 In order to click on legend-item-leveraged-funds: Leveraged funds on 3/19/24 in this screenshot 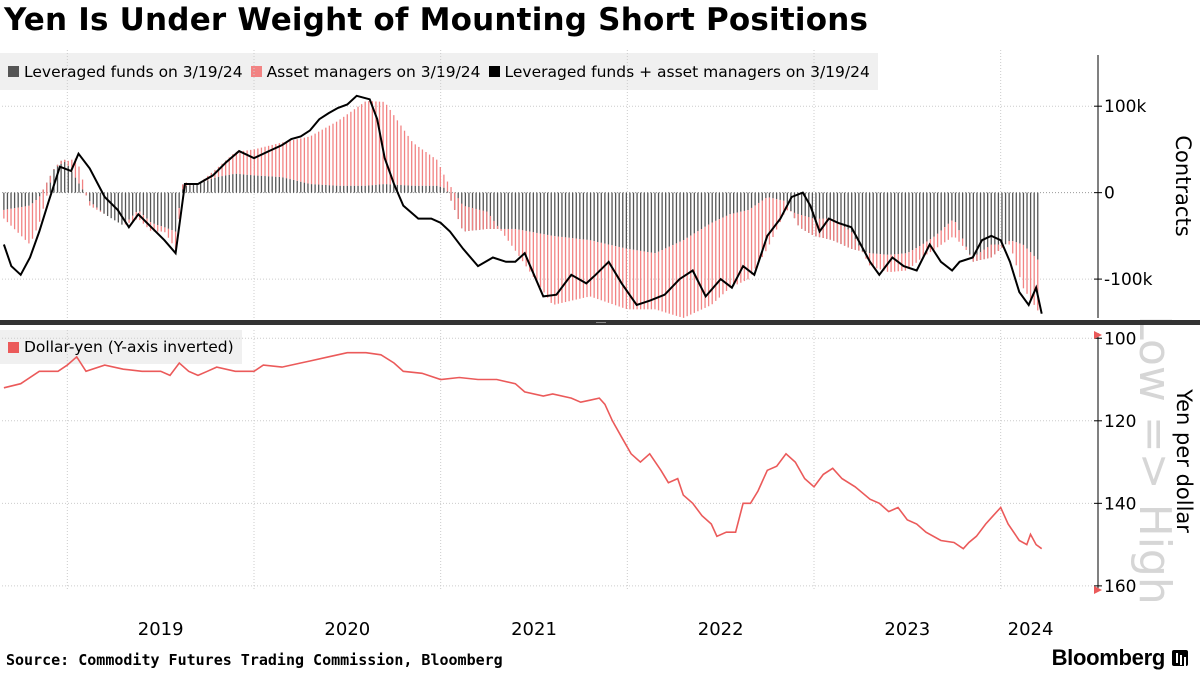, I will do `click(125, 72)`.